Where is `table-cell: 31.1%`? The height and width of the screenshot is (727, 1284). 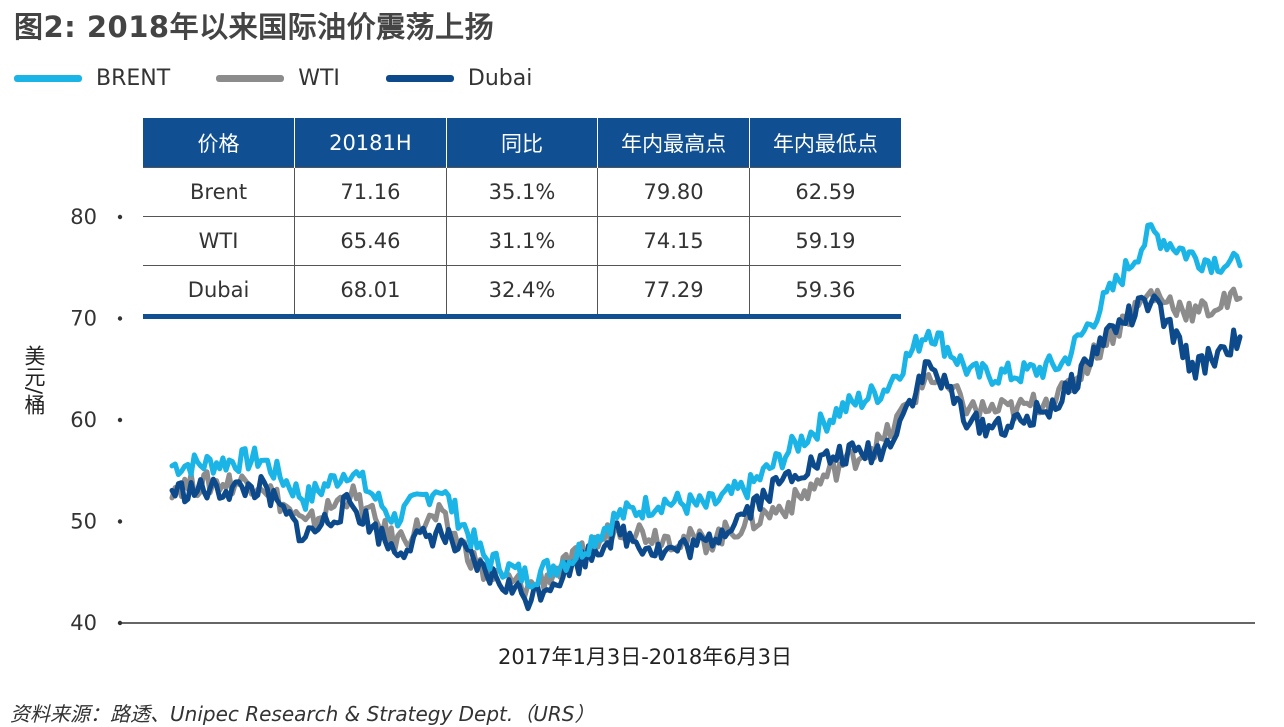
table-cell: 31.1% is located at coordinates (521, 241).